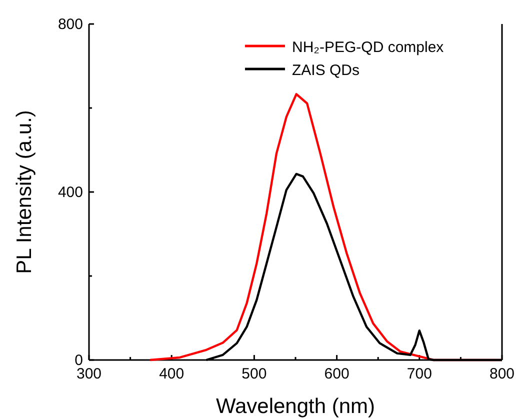 The width and height of the screenshot is (516, 419). What do you see at coordinates (337, 374) in the screenshot?
I see `x-tick-label: 600` at bounding box center [337, 374].